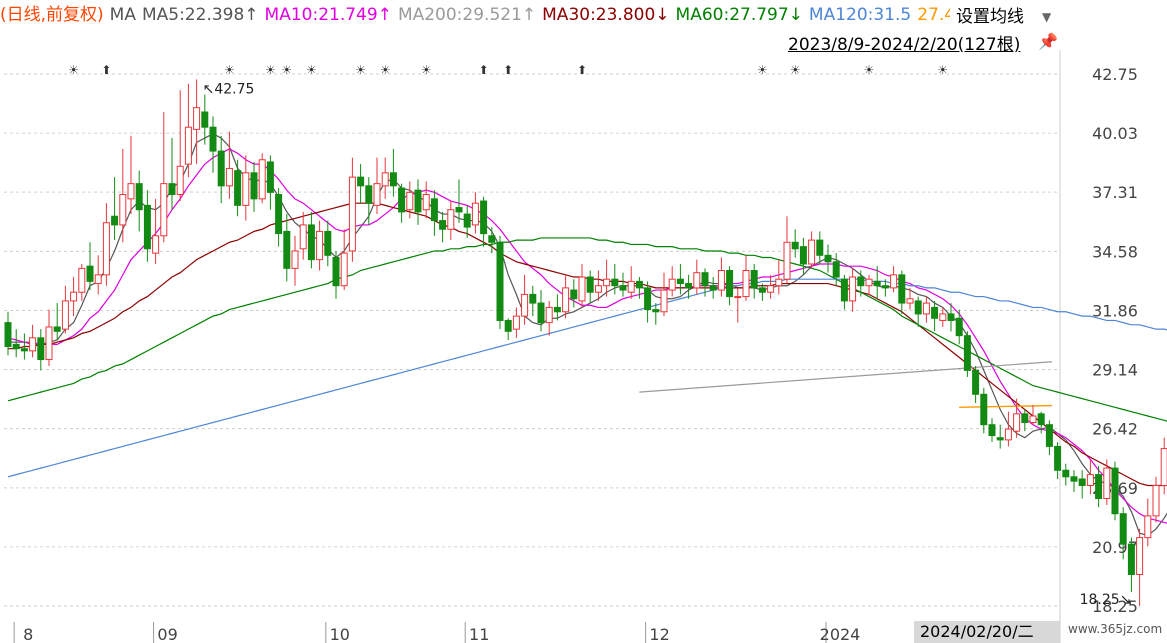 This screenshot has height=643, width=1167. What do you see at coordinates (1048, 41) in the screenshot?
I see `pin-icon: 📌` at bounding box center [1048, 41].